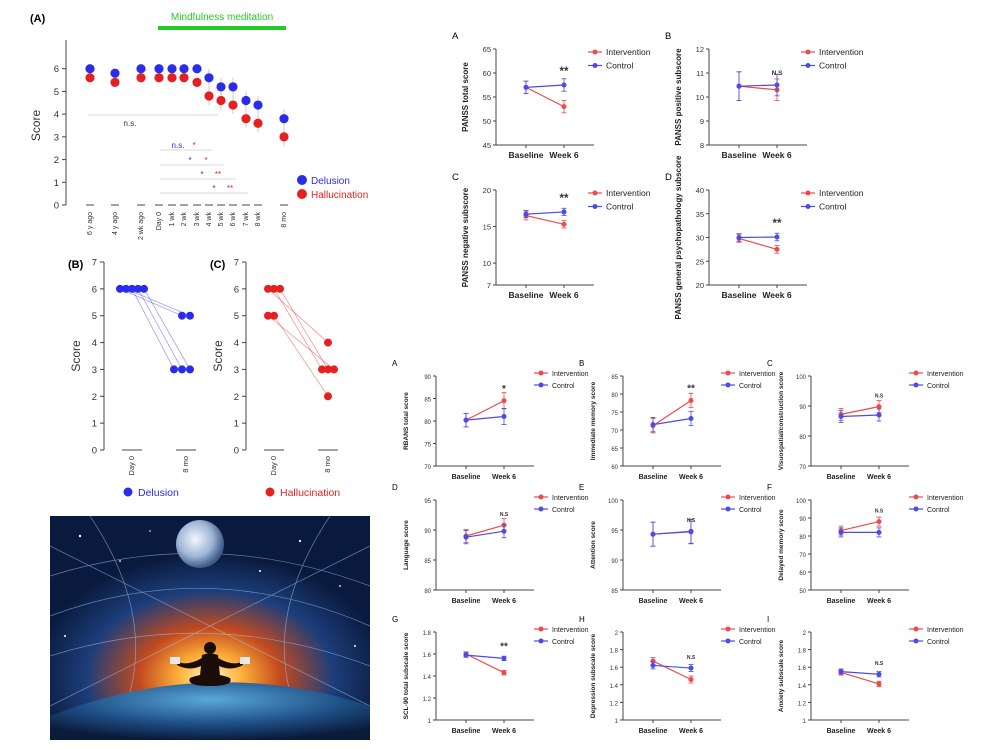  I want to click on x-tick-label: 6 wk, so click(233, 219).